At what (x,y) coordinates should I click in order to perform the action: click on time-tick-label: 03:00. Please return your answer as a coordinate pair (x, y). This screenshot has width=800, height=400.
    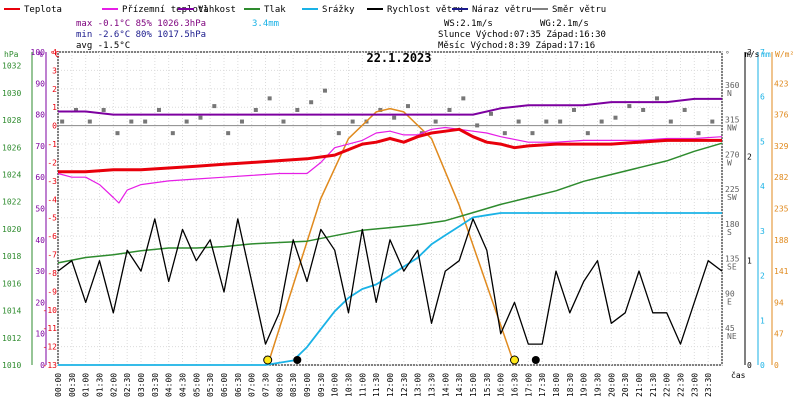
    Looking at the image, I should click on (141, 385).